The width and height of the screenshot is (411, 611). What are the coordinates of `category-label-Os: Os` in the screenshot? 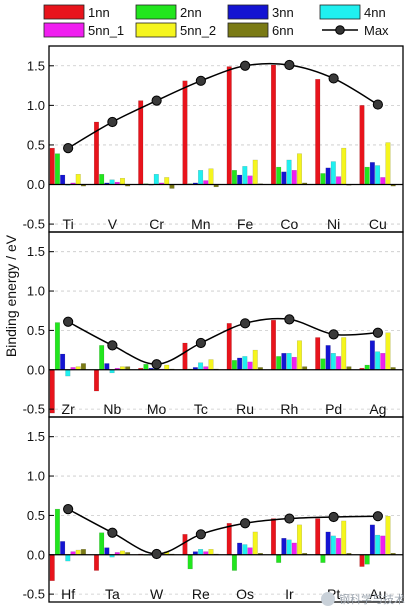 It's located at (245, 594).